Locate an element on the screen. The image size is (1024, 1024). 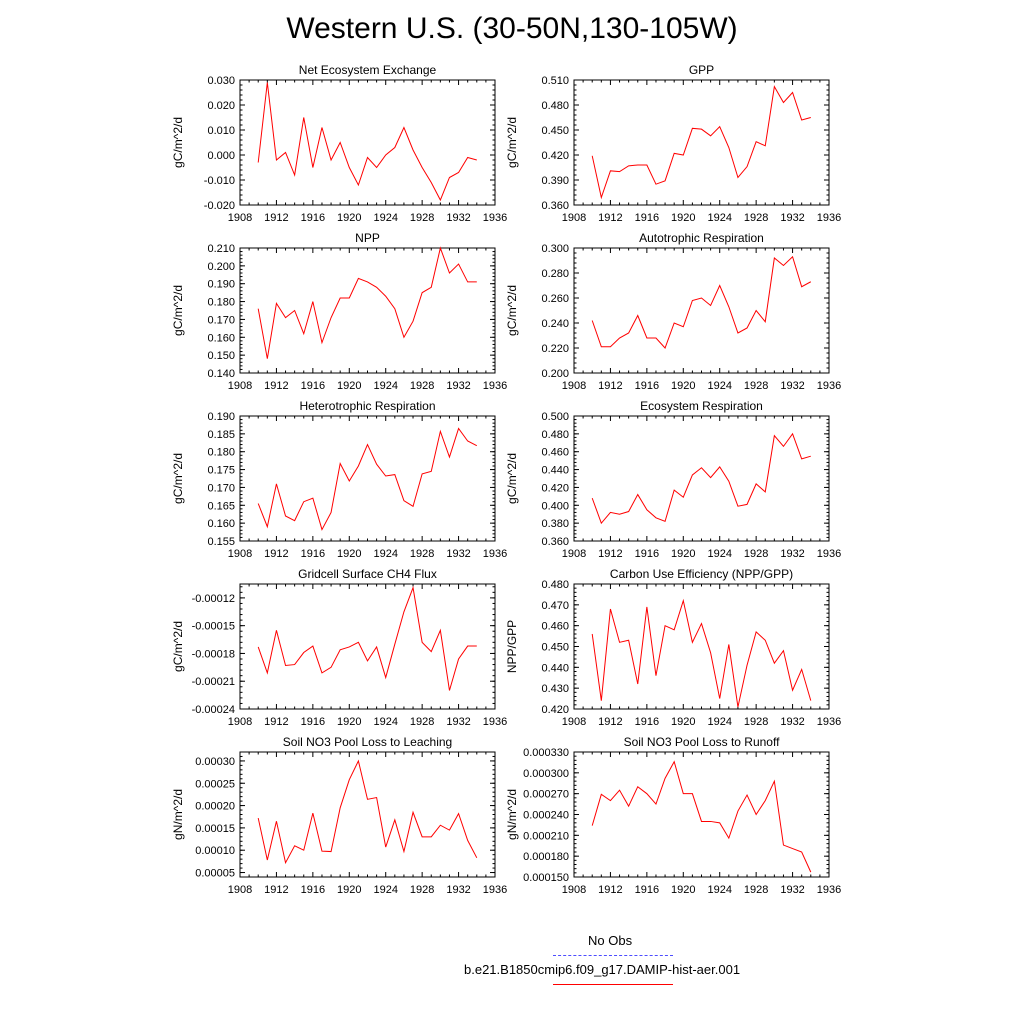
y-axis-label: NPP/GPP is located at coordinates (512, 646).